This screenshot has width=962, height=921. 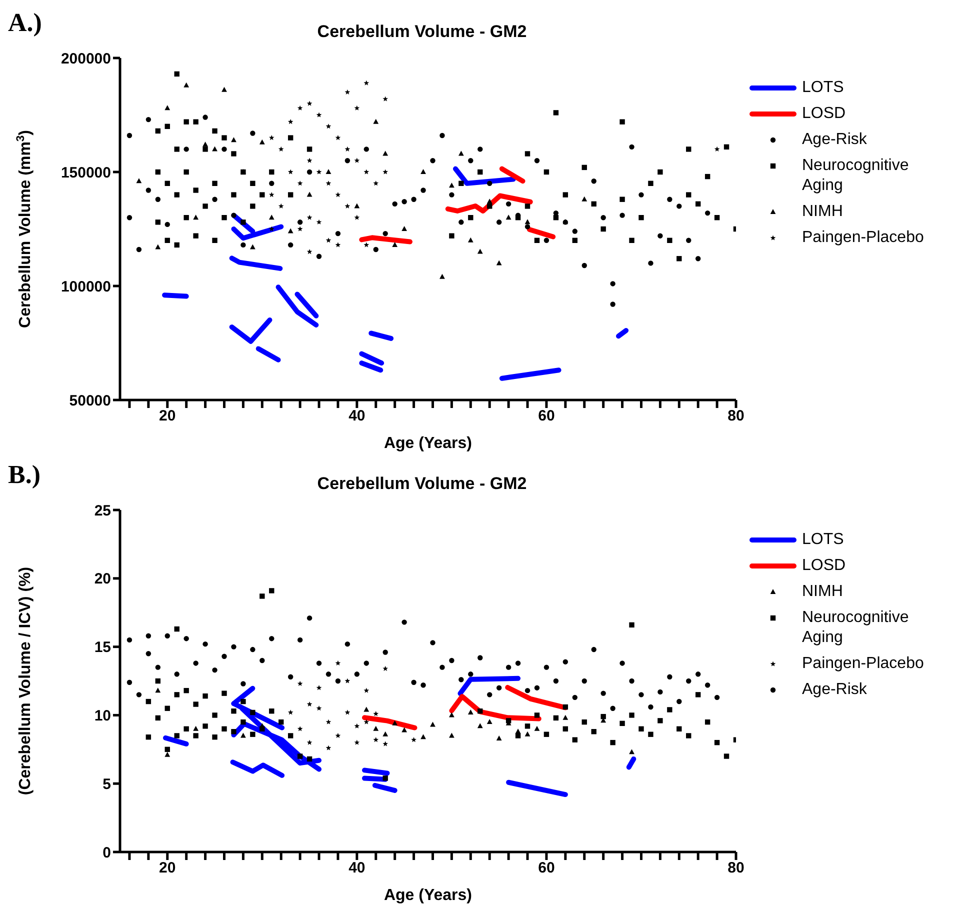 What do you see at coordinates (102, 647) in the screenshot?
I see `y-tick-label: 15` at bounding box center [102, 647].